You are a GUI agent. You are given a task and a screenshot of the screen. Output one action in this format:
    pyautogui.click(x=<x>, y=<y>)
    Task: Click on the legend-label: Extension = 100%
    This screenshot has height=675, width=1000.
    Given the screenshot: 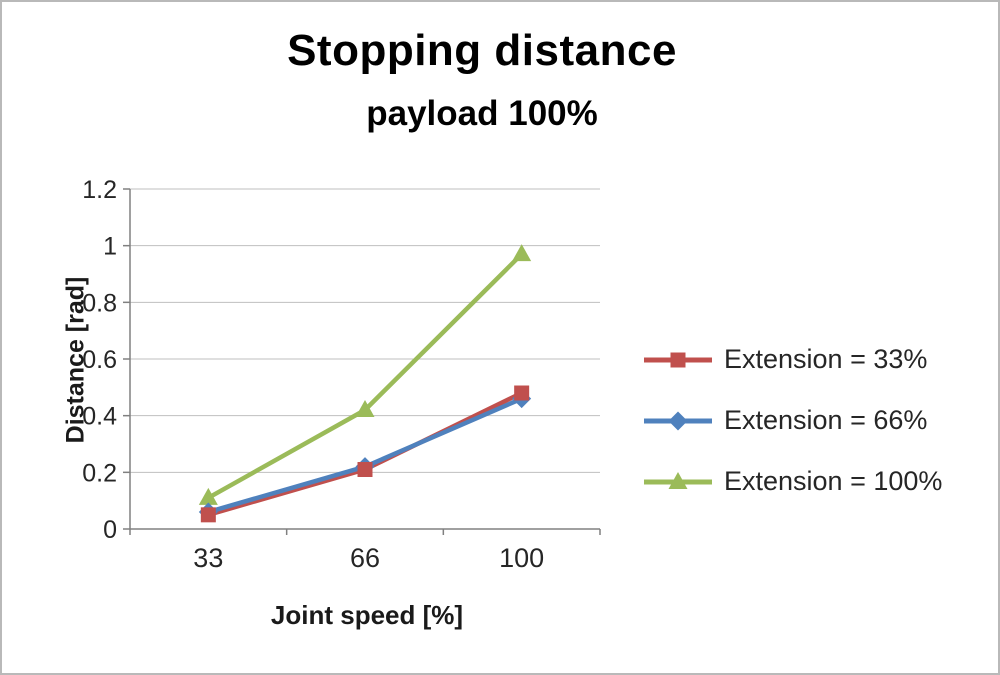 What is the action you would take?
    pyautogui.click(x=833, y=481)
    